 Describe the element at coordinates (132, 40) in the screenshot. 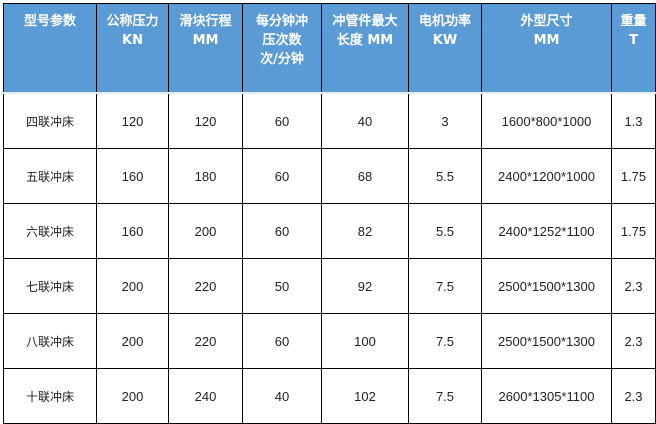

I see `column-header-line: KN` at that location.